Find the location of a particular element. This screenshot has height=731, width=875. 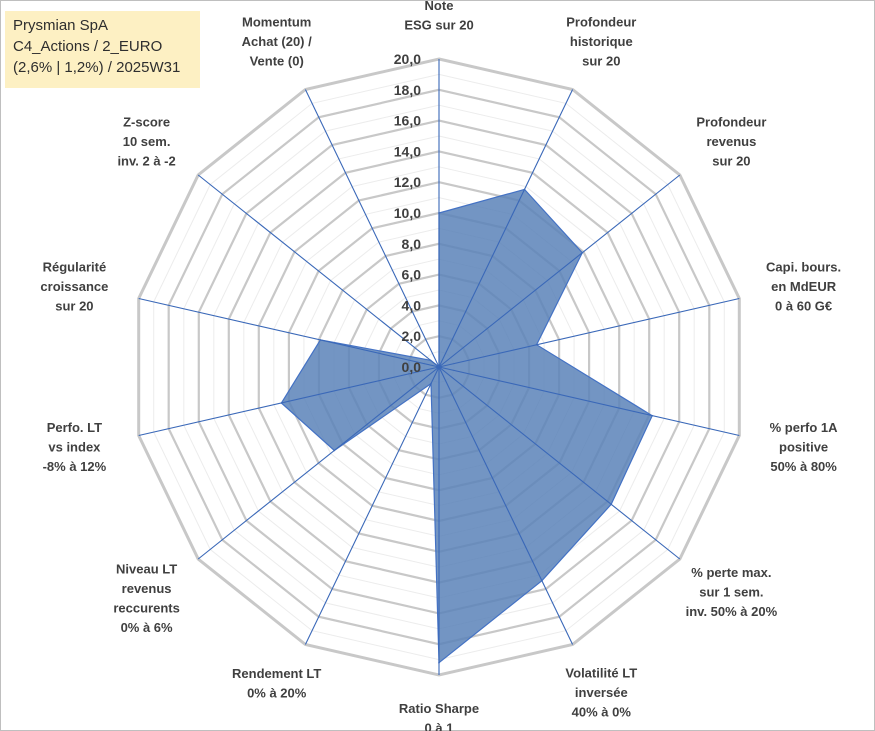

axis-label-3: Capi. bours. en MdEUR 0 à 60 G€ is located at coordinates (803, 286).